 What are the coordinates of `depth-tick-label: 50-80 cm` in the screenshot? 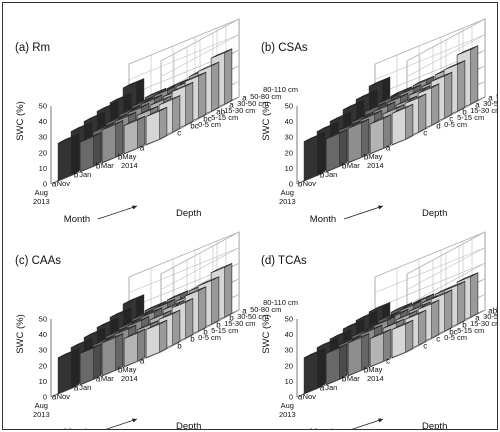 It's located at (496, 96).